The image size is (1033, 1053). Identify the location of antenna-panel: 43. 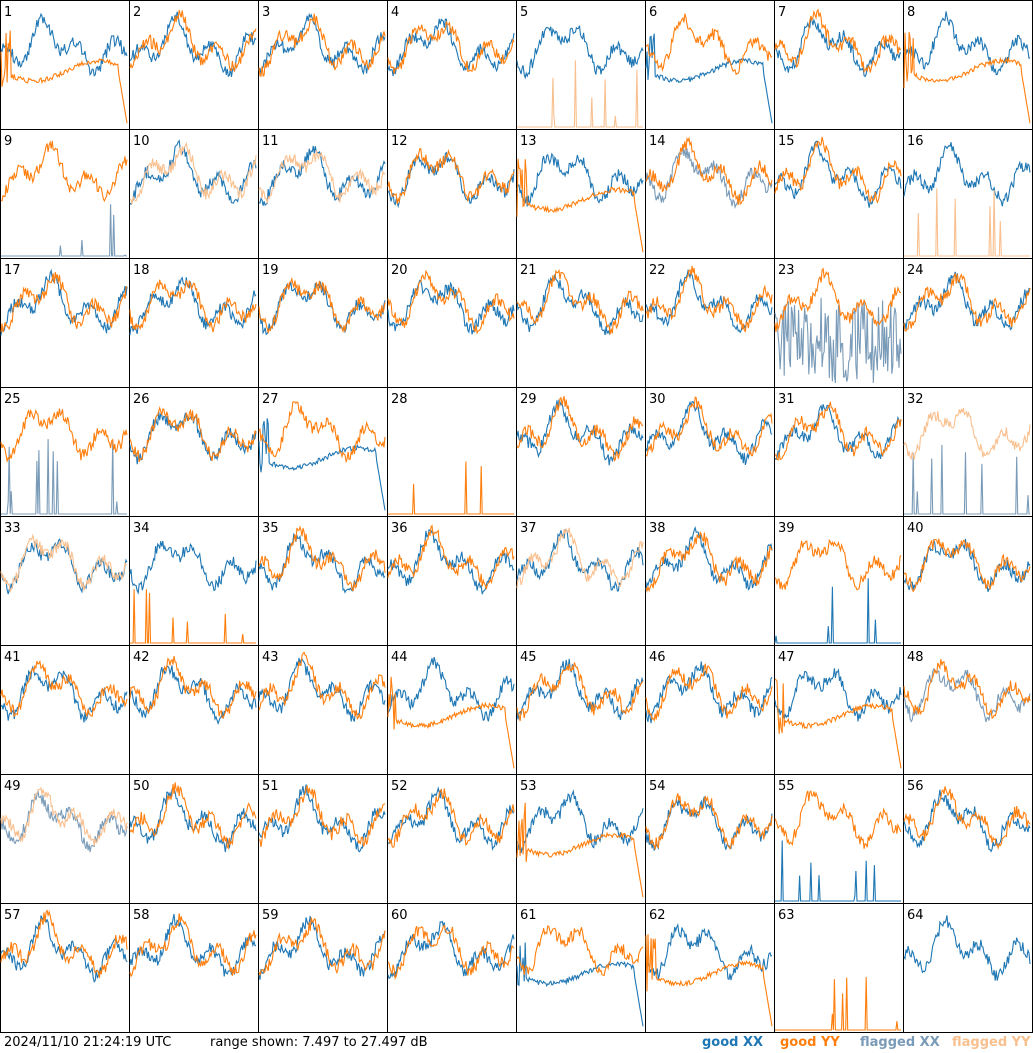
(323, 710).